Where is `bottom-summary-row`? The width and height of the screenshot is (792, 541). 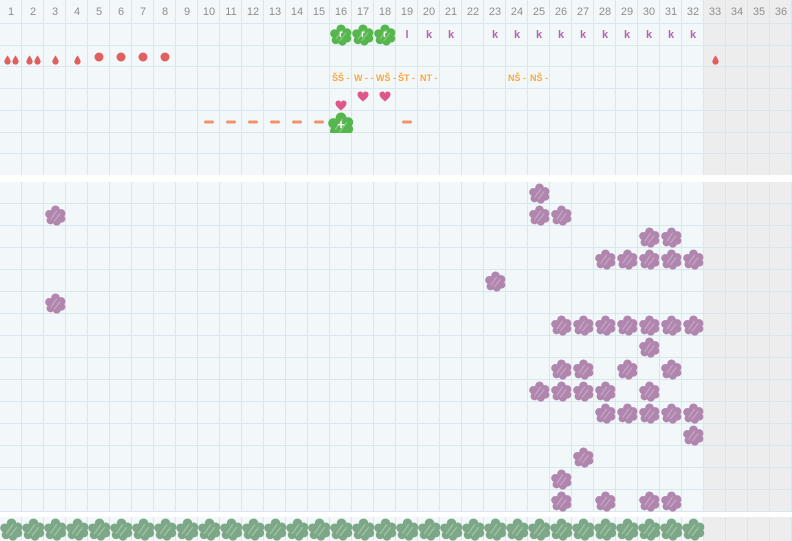
bottom-summary-row is located at coordinates (396, 529).